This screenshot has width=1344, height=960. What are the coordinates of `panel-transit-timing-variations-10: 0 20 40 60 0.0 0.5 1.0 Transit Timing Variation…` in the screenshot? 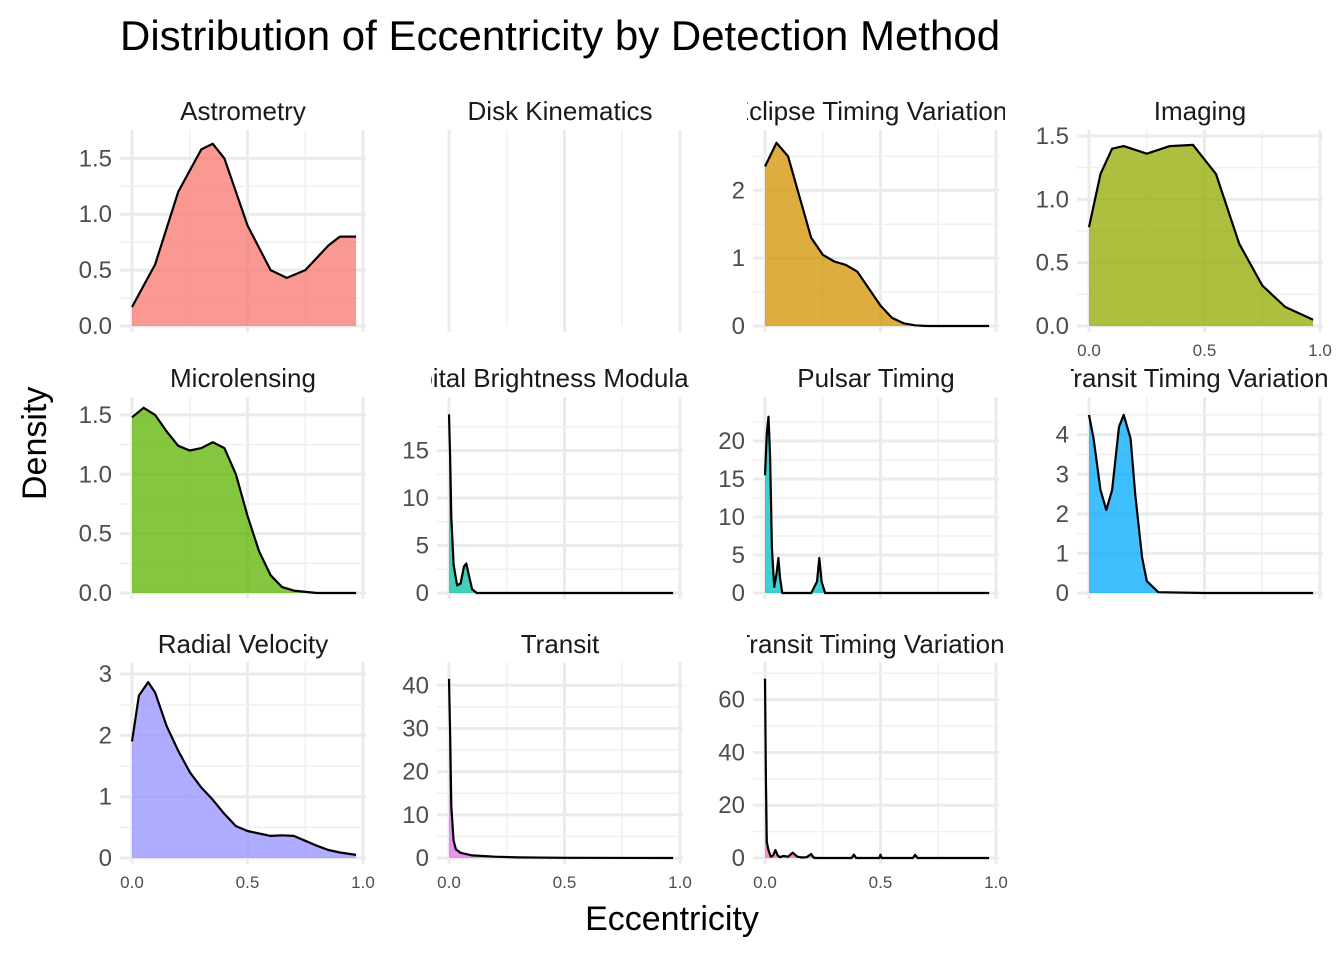 It's located at (867, 760).